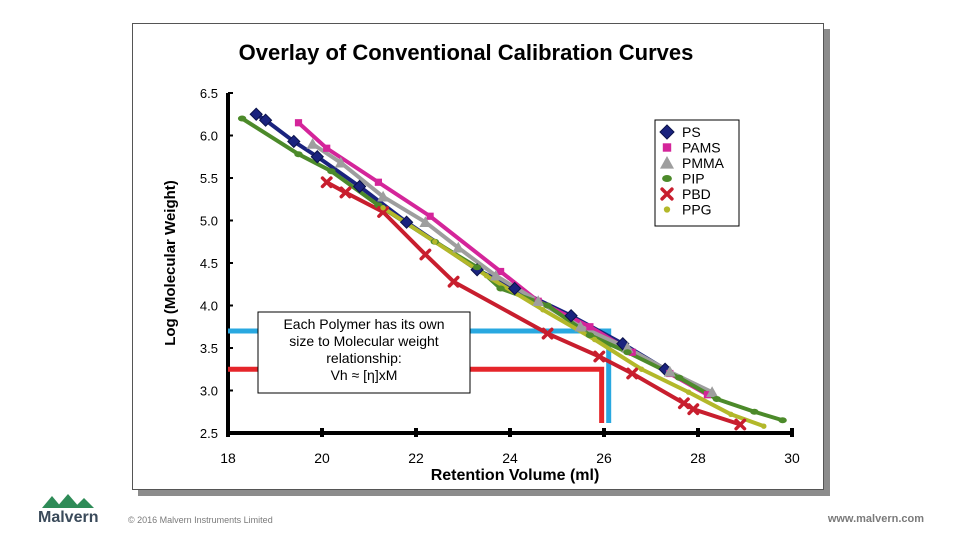  What do you see at coordinates (698, 458) in the screenshot?
I see `x-tick-label: 28` at bounding box center [698, 458].